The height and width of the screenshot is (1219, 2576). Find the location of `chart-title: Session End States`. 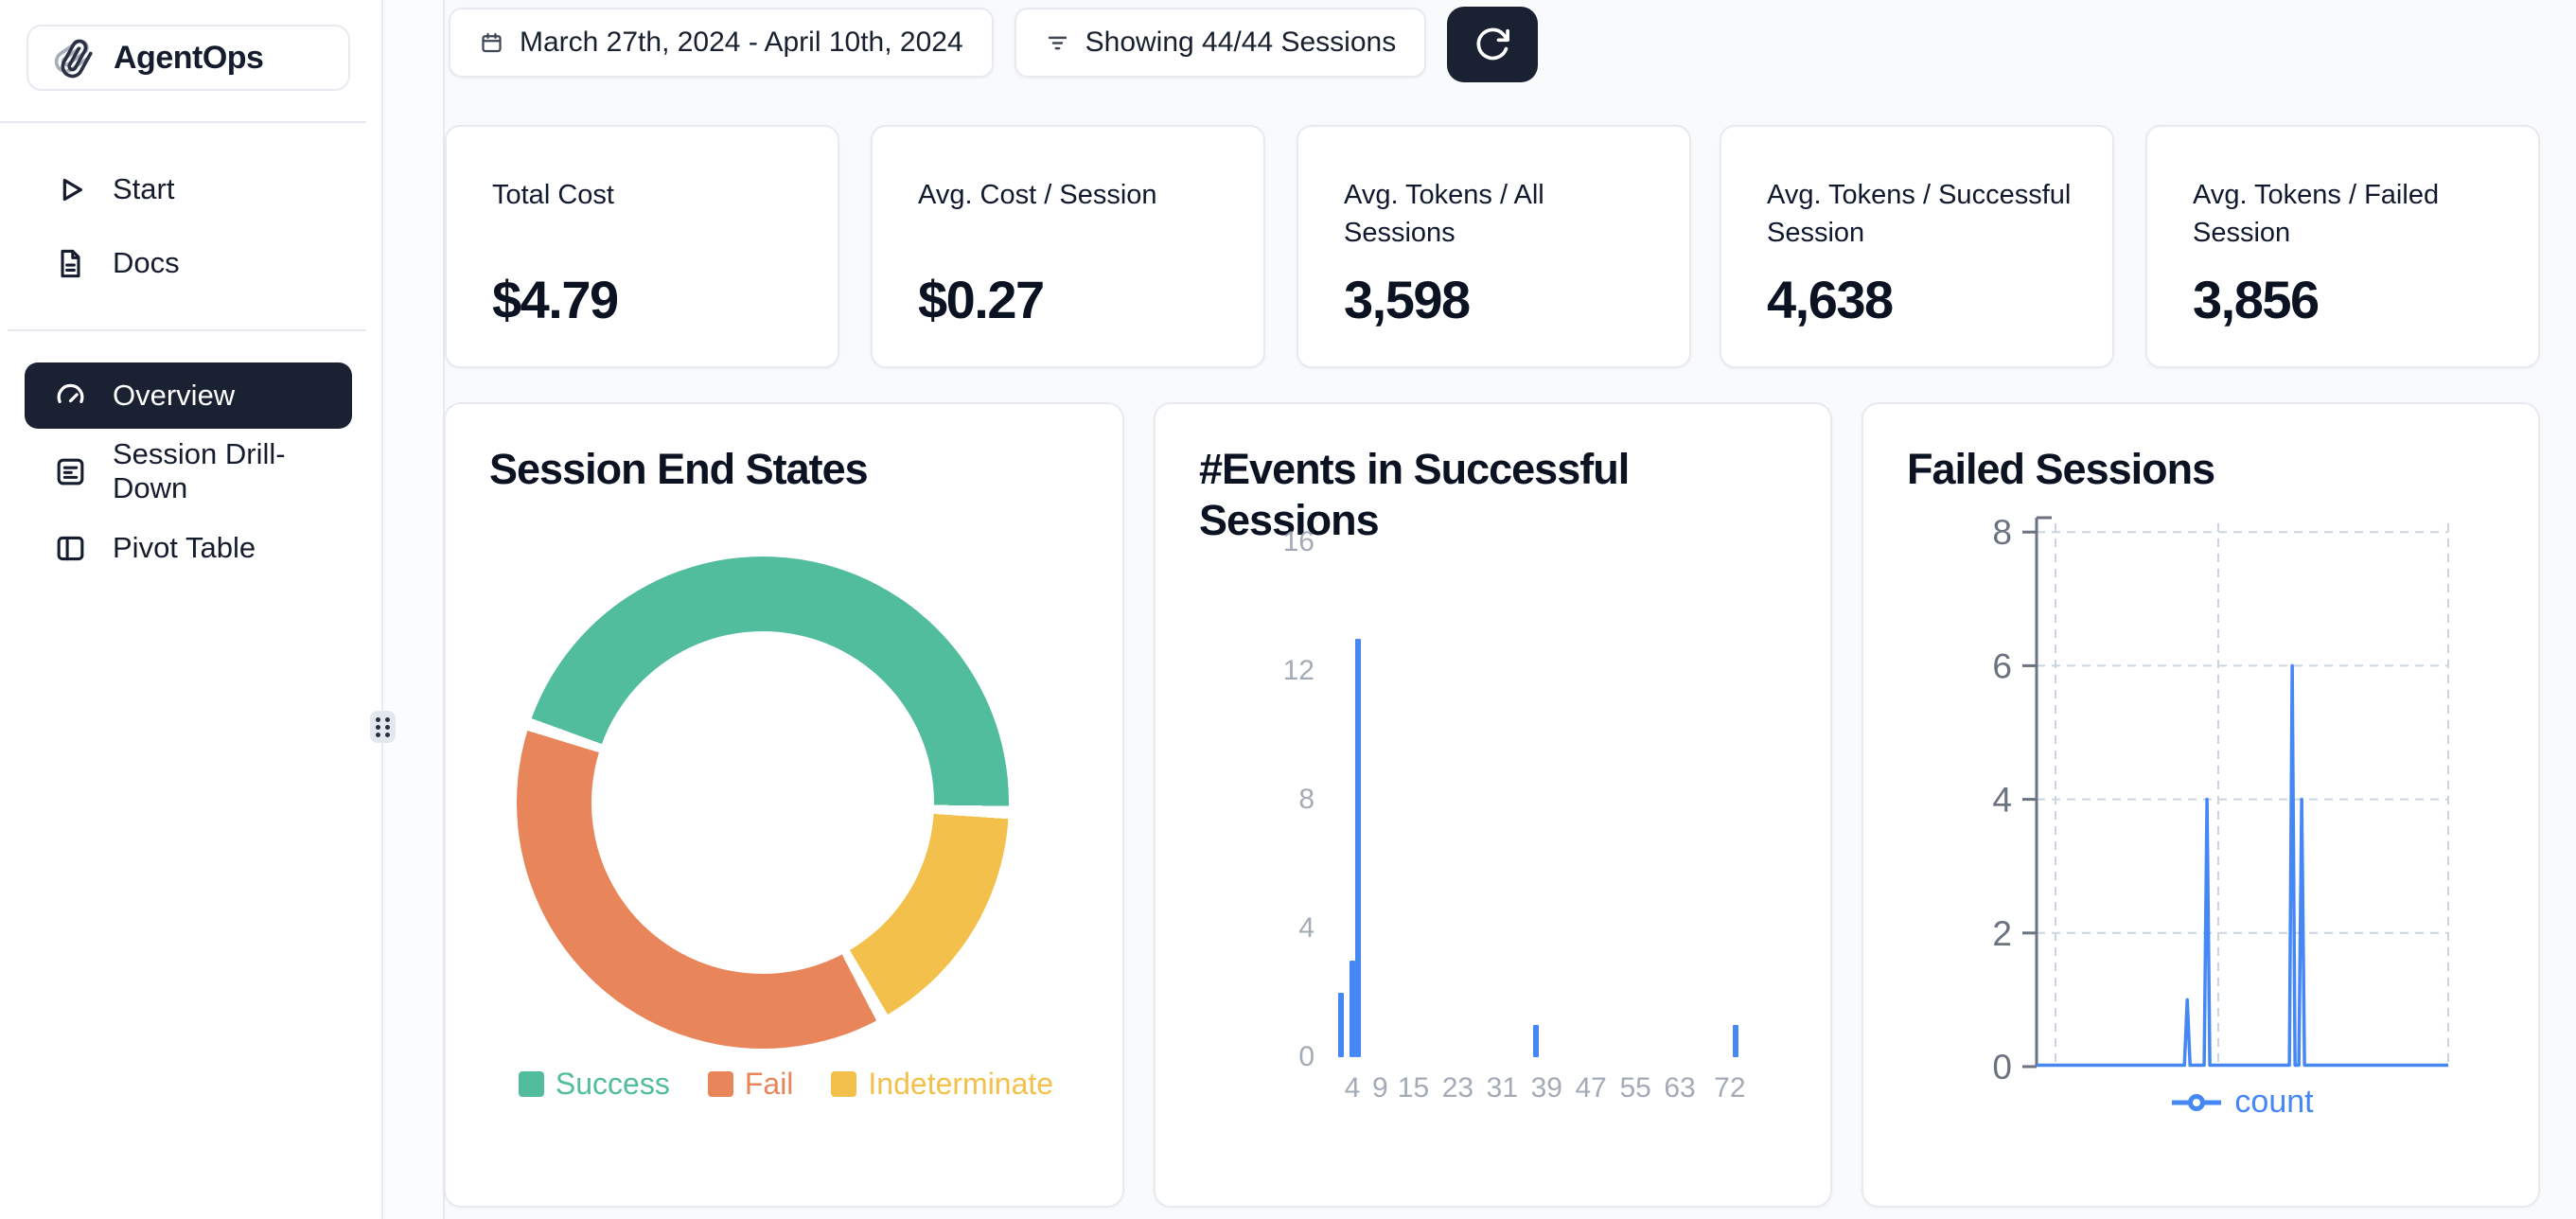

chart-title: Session End States is located at coordinates (679, 469).